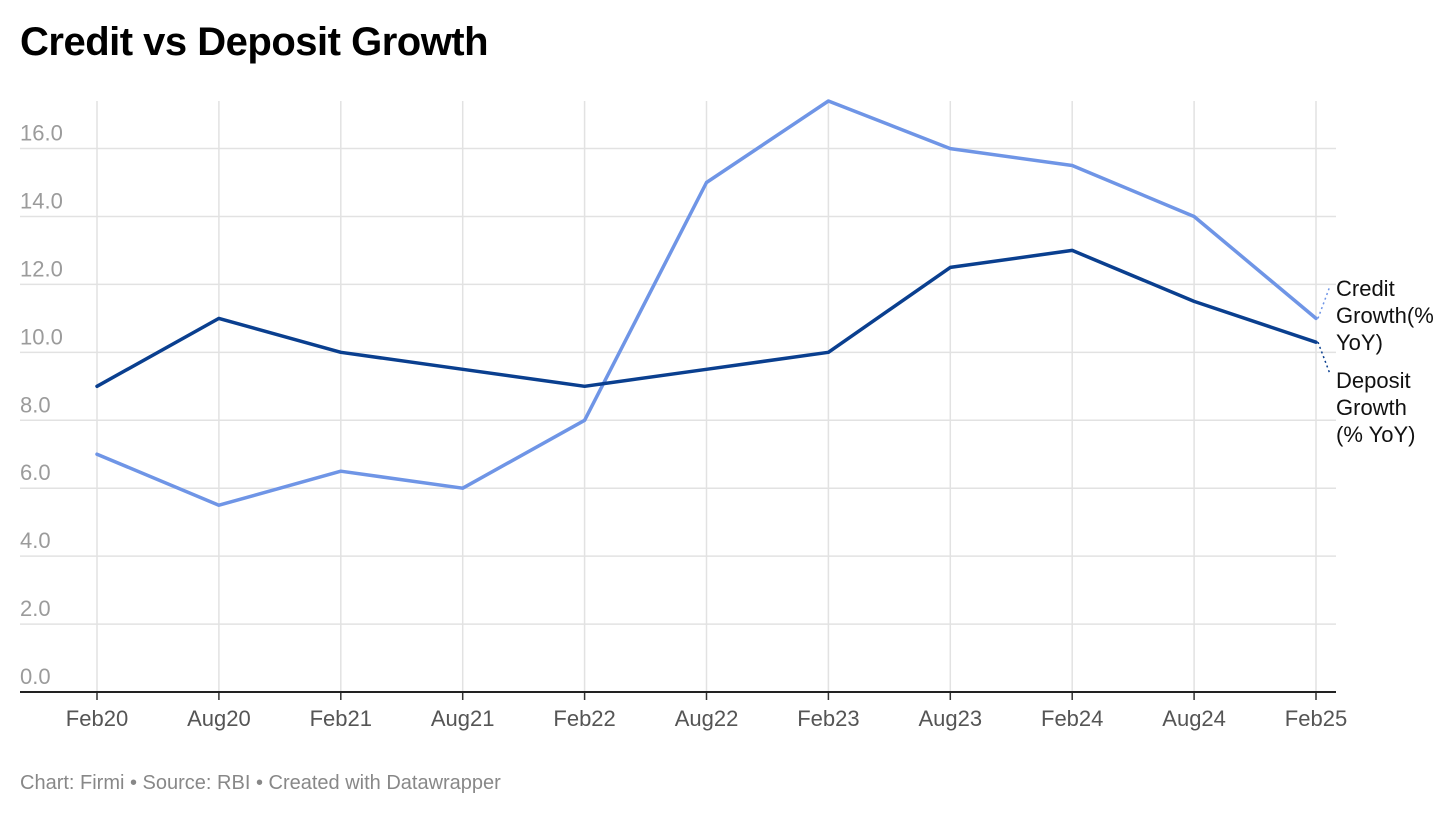 The width and height of the screenshot is (1456, 817). Describe the element at coordinates (1072, 718) in the screenshot. I see `x-tick-label: Feb24` at that location.